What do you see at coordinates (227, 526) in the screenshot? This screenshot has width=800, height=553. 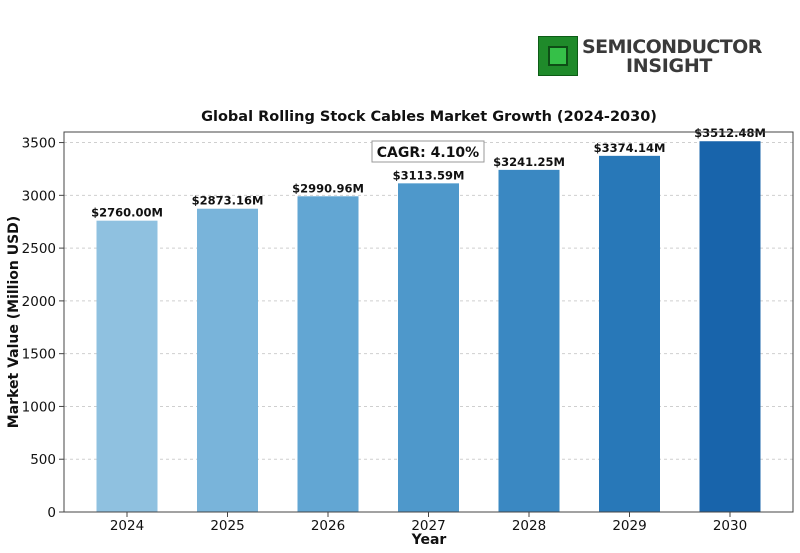 I see `x-tick-label-2025: 2025` at bounding box center [227, 526].